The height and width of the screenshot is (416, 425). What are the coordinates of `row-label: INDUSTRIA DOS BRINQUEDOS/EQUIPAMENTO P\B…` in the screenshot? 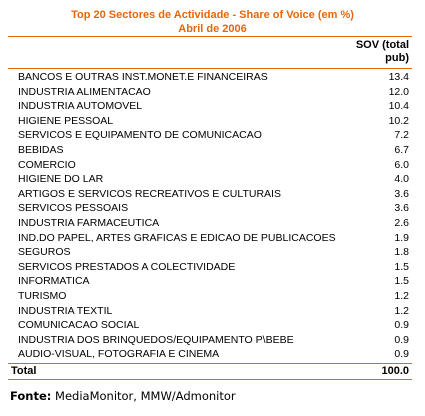 It's located at (156, 339).